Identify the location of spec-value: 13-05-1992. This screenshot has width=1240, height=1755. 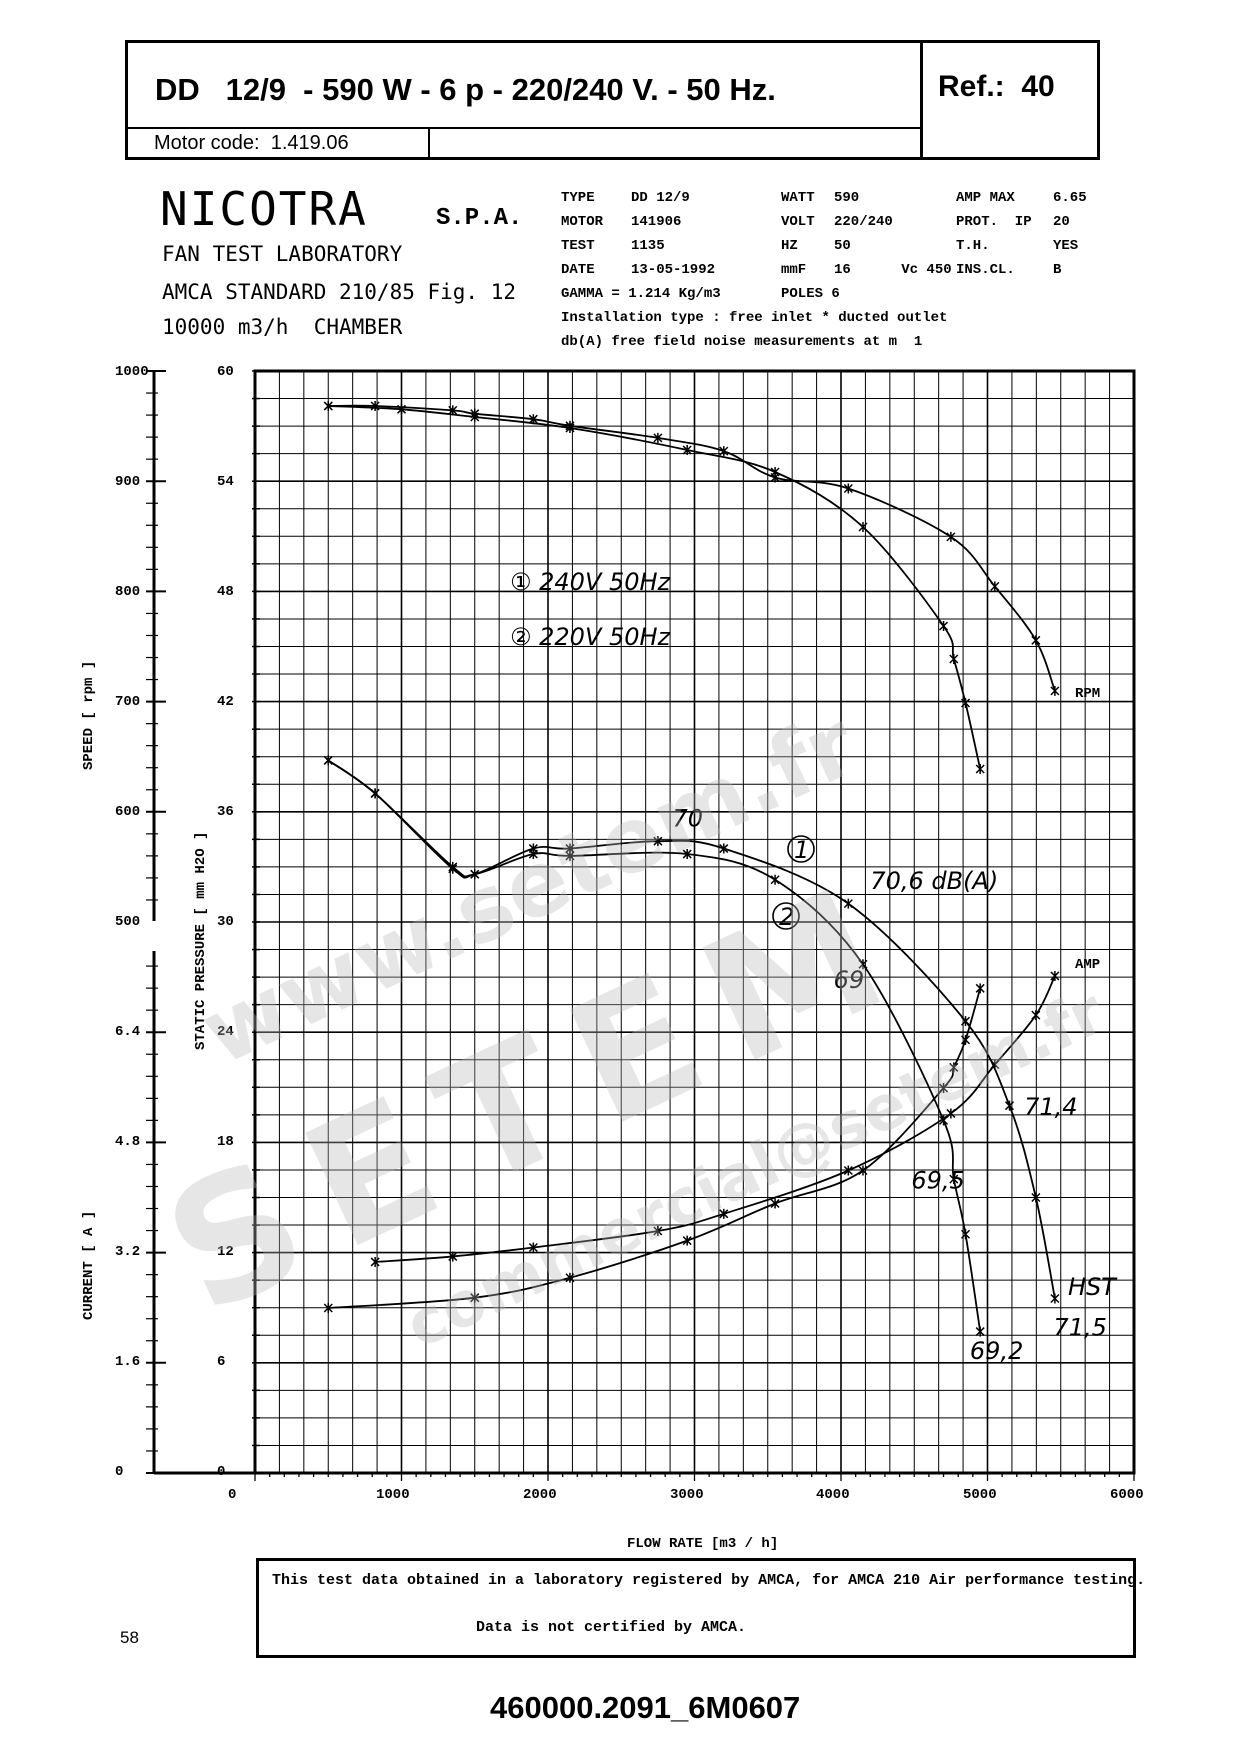
(673, 270).